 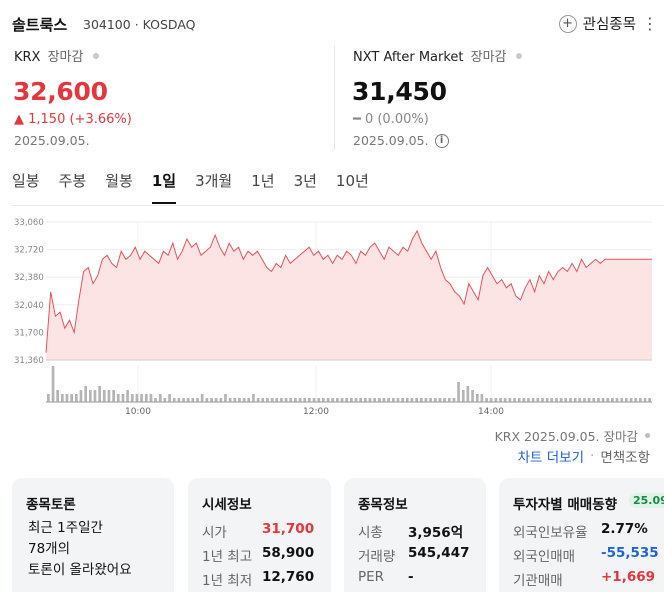 What do you see at coordinates (29, 333) in the screenshot?
I see `y-tick-label: 31,700` at bounding box center [29, 333].